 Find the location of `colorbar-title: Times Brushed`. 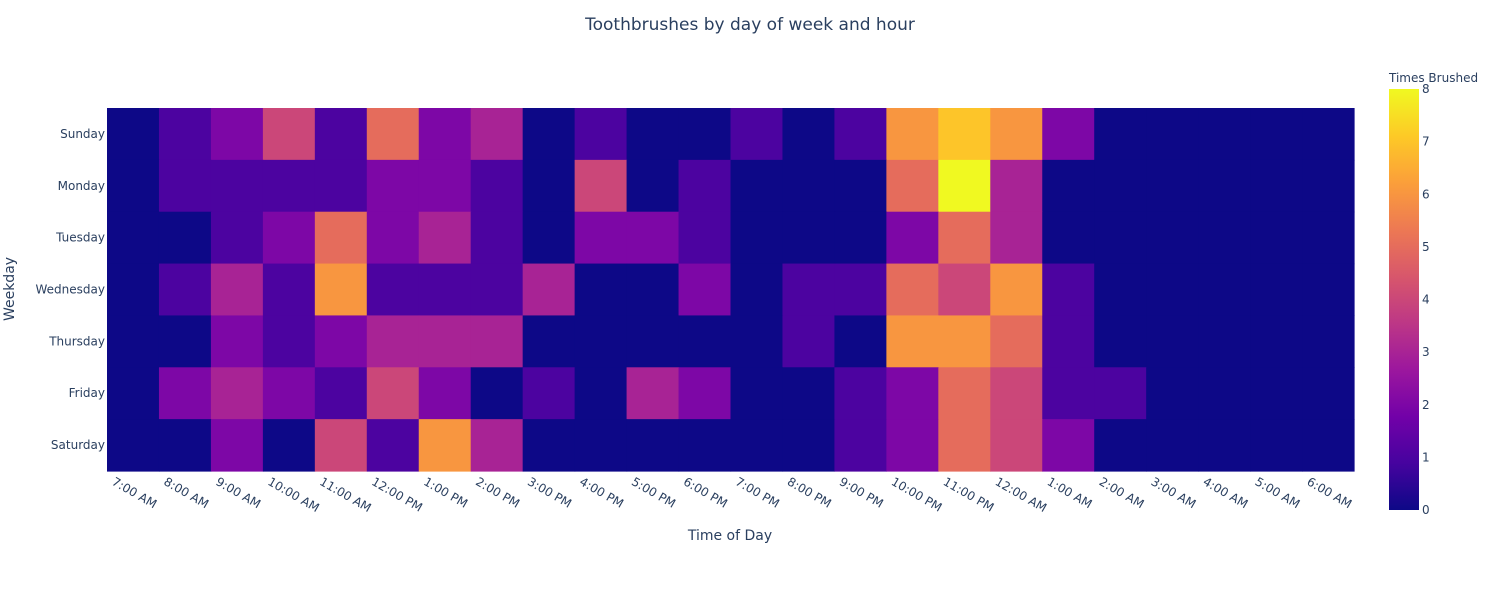

colorbar-title: Times Brushed is located at coordinates (1433, 78).